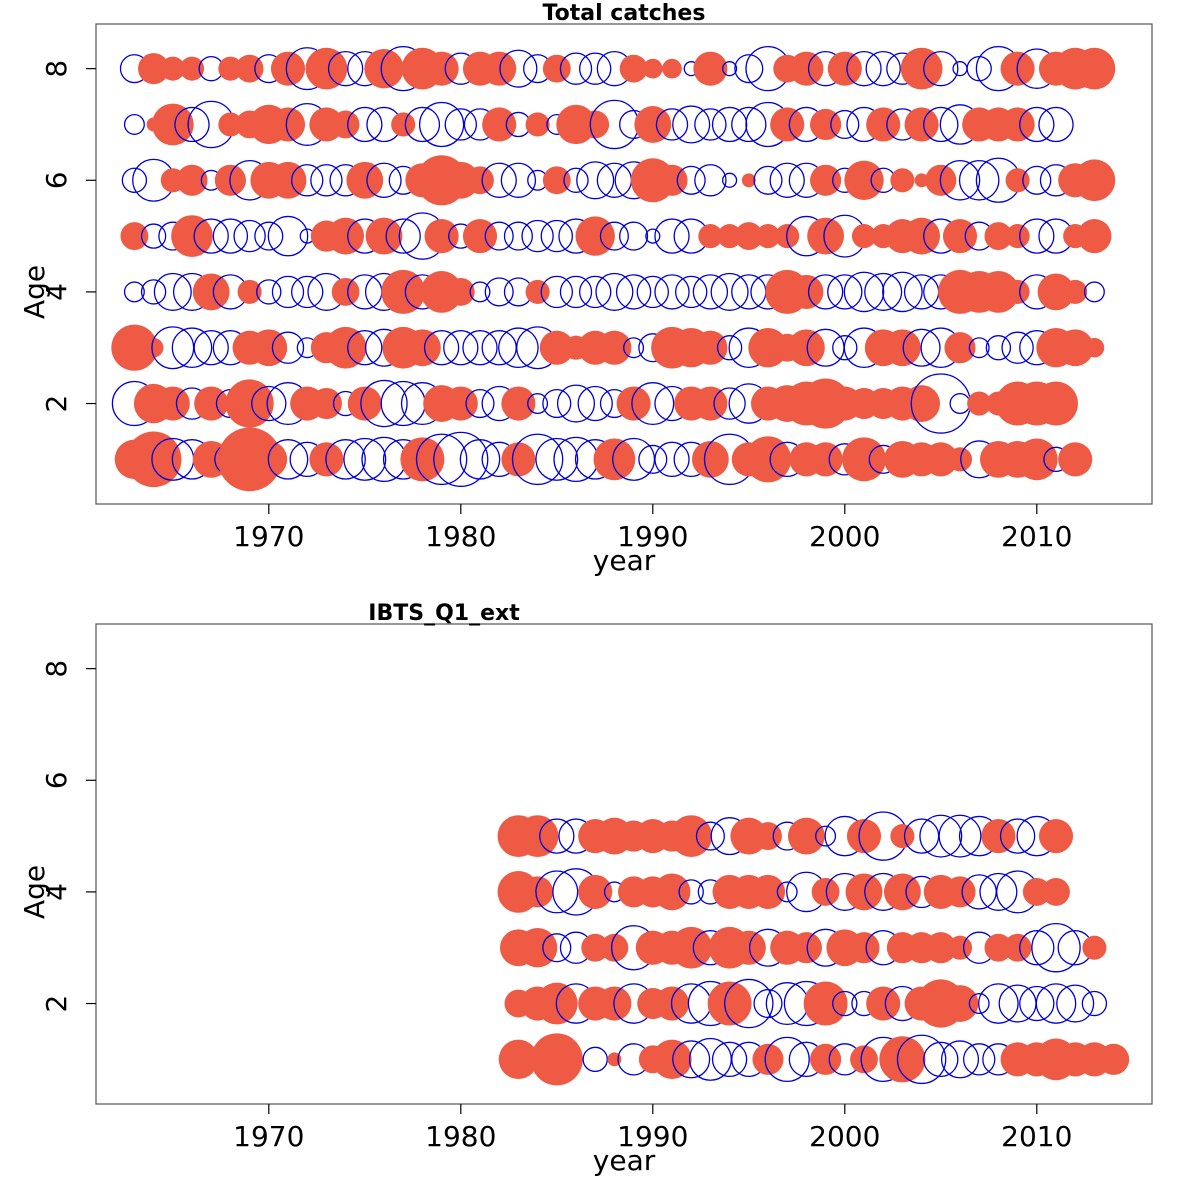  What do you see at coordinates (56, 669) in the screenshot?
I see `y-tick-label: 8` at bounding box center [56, 669].